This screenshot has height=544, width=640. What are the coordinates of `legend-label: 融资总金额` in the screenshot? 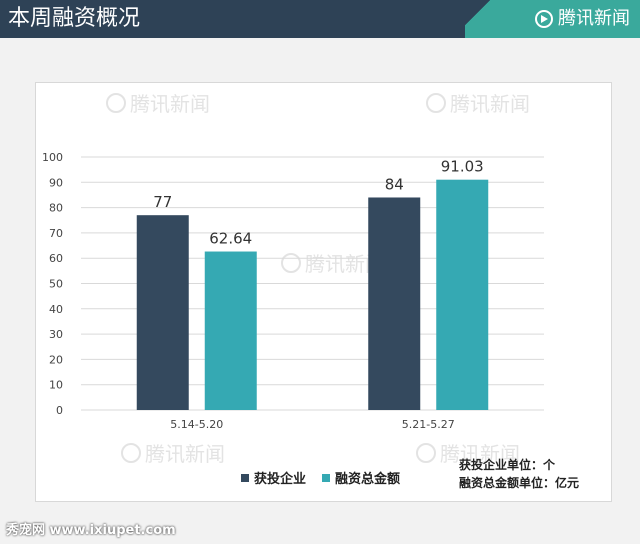 It's located at (368, 479).